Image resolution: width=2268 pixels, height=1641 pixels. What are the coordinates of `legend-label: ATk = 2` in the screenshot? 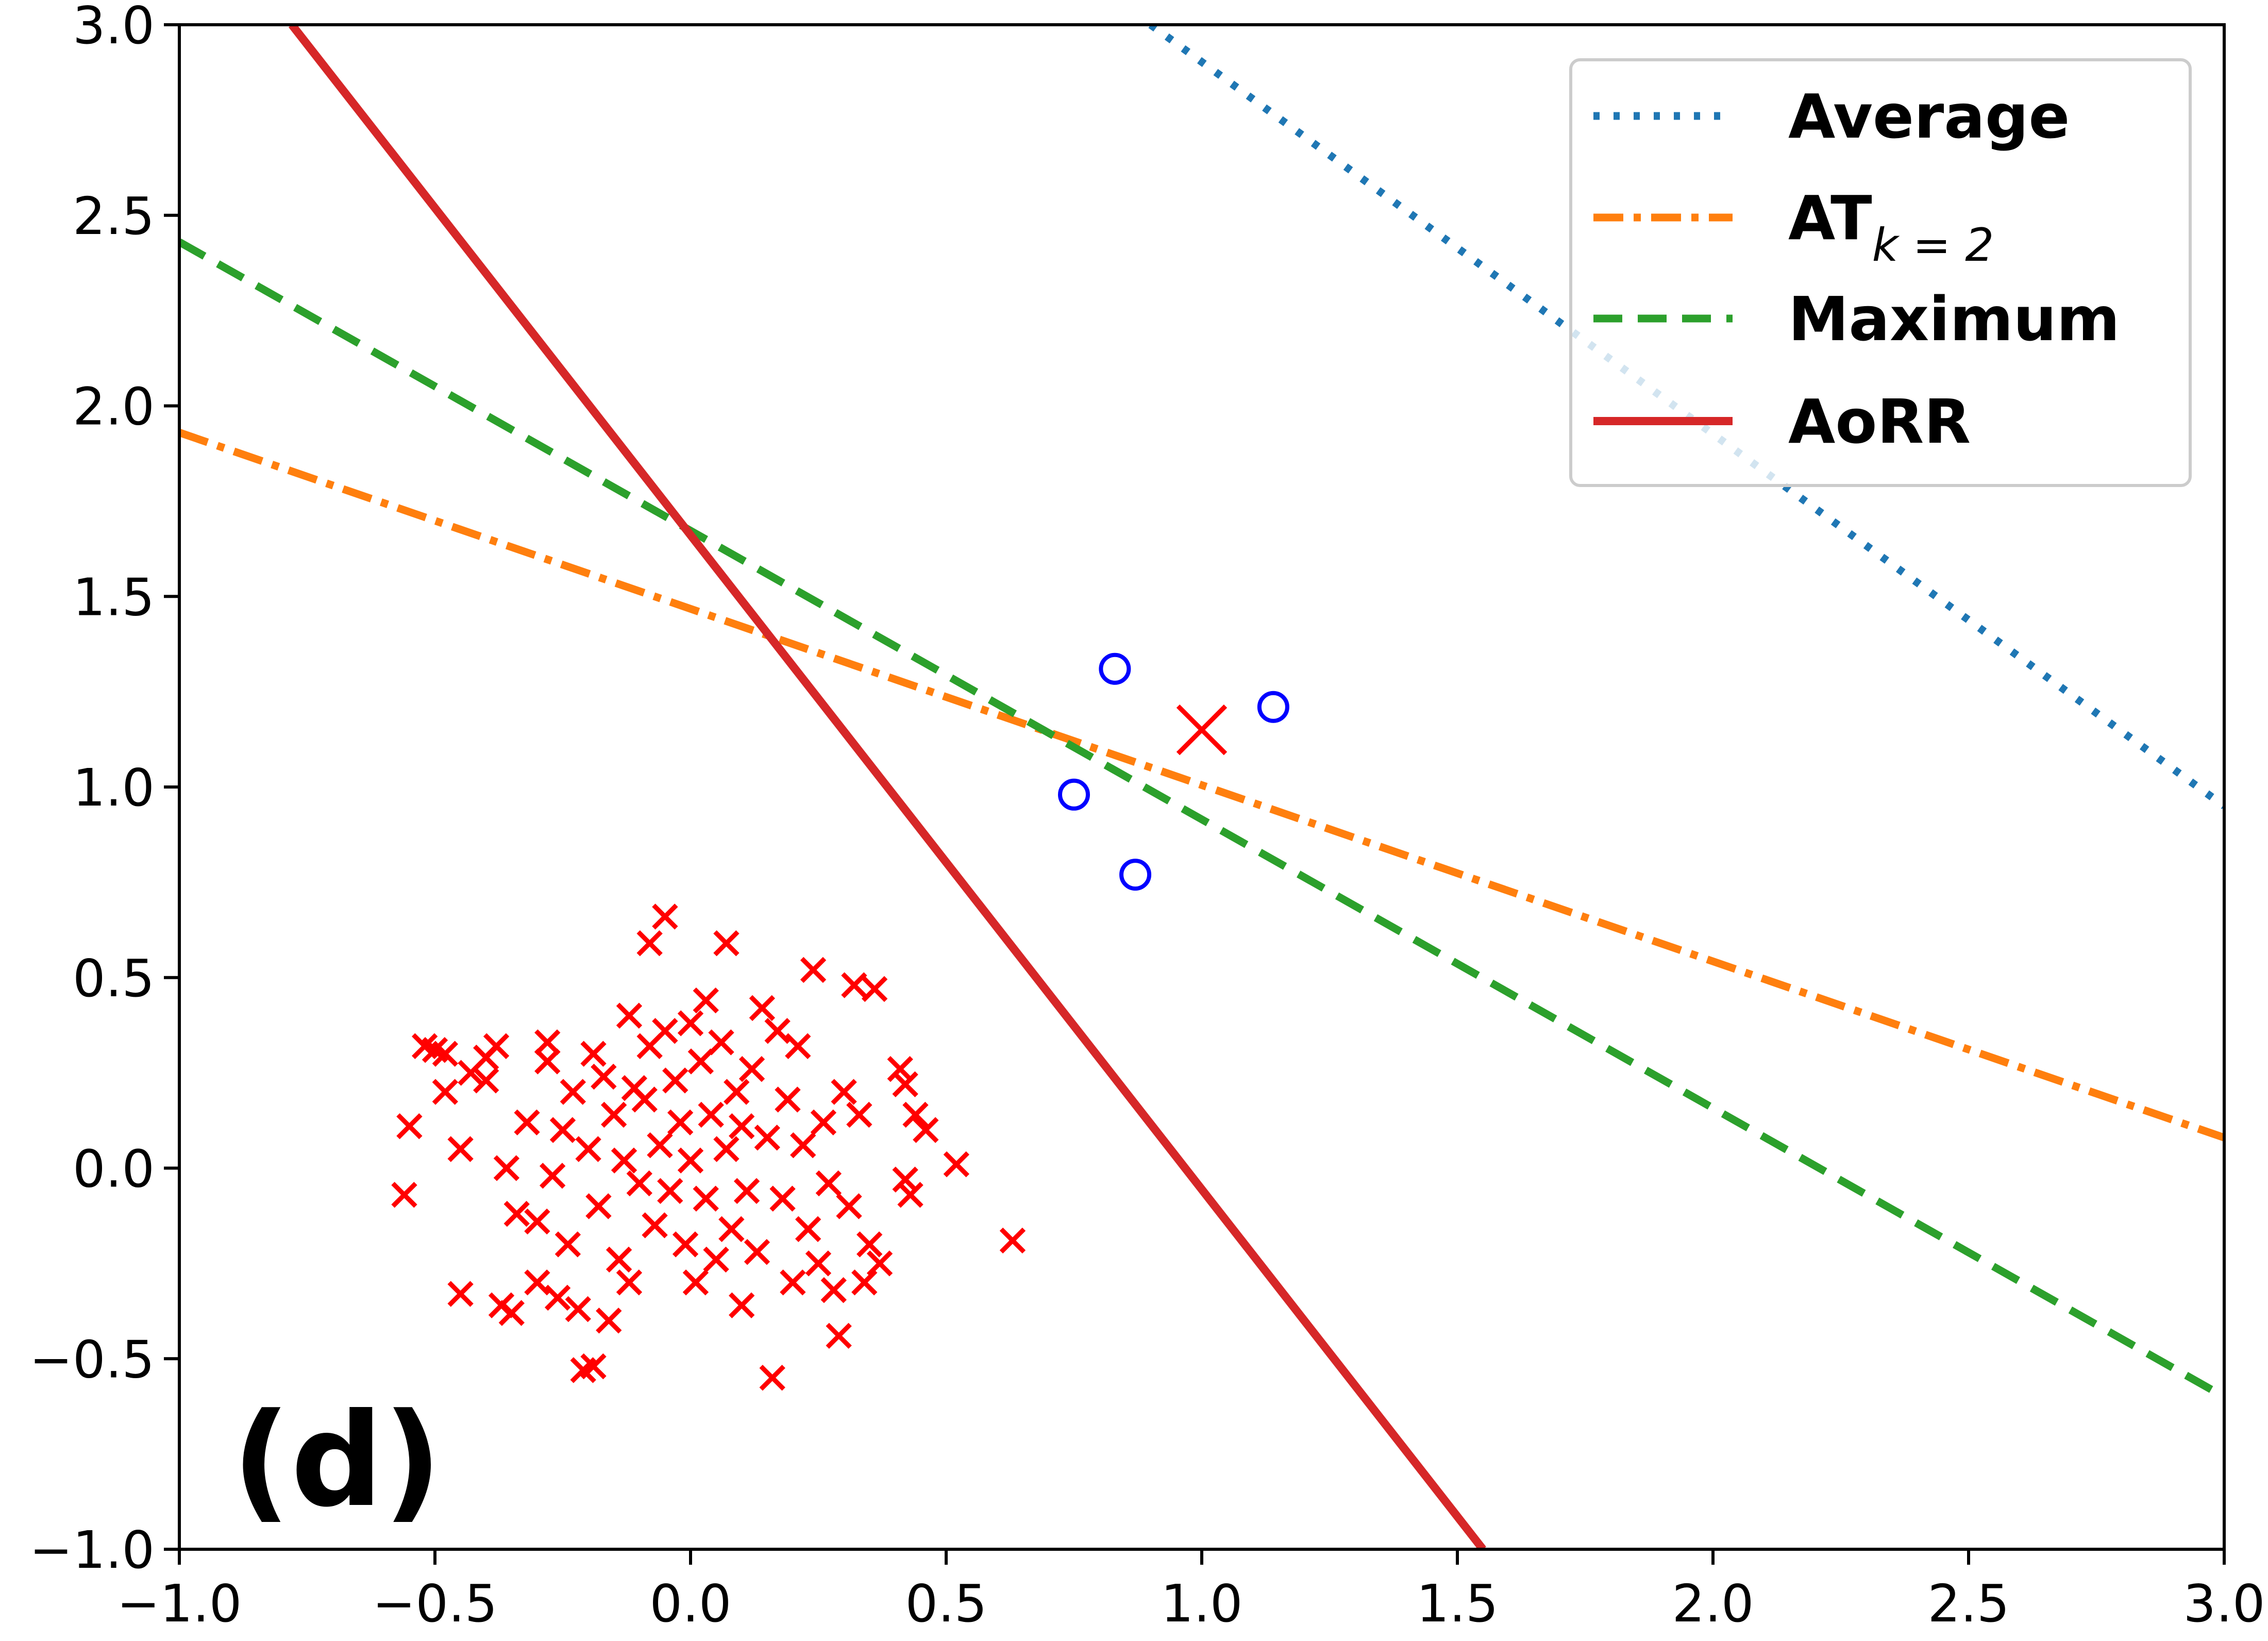 It's located at (1891, 227).